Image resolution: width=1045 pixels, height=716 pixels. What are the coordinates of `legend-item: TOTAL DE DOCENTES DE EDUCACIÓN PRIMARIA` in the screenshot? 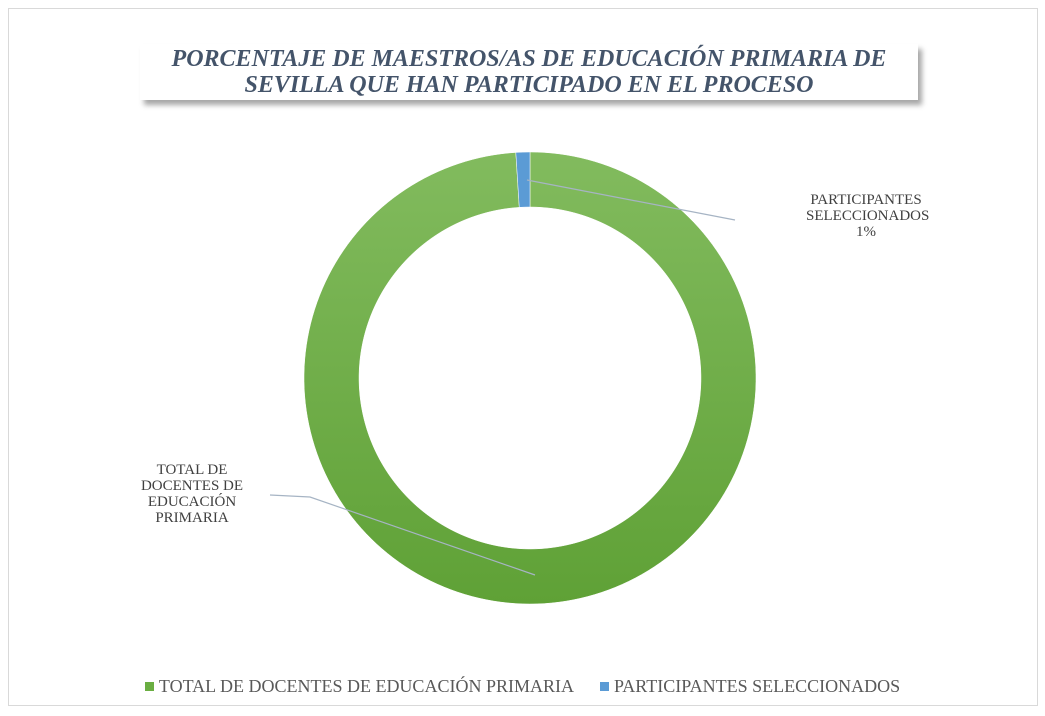 It's located at (359, 686).